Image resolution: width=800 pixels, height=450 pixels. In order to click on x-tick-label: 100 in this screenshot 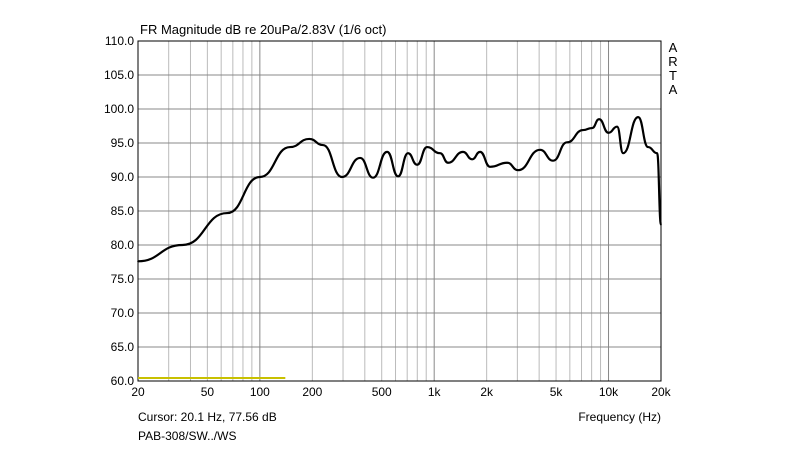, I will do `click(260, 392)`.